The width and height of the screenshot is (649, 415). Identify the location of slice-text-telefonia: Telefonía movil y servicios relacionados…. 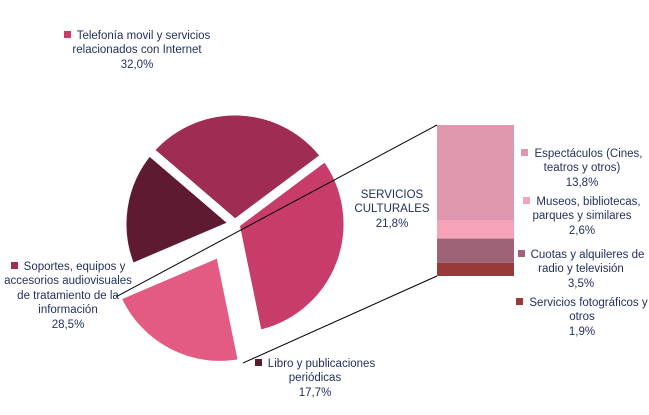
(141, 43).